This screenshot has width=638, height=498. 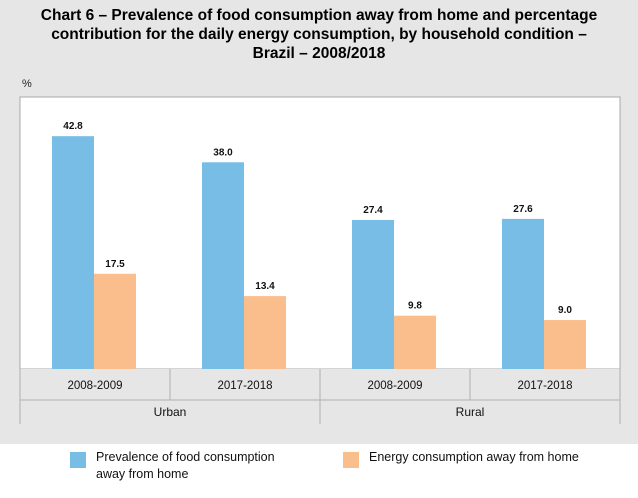 What do you see at coordinates (78, 460) in the screenshot?
I see `legend-swatch-prevalence` at bounding box center [78, 460].